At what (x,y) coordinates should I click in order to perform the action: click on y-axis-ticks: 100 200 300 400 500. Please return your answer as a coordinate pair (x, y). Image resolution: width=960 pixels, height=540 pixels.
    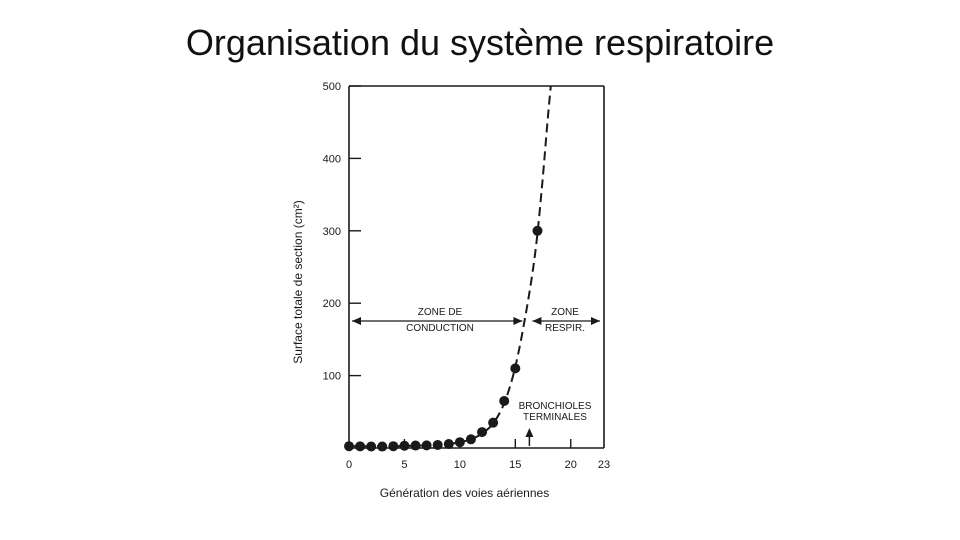
    Looking at the image, I should click on (342, 232).